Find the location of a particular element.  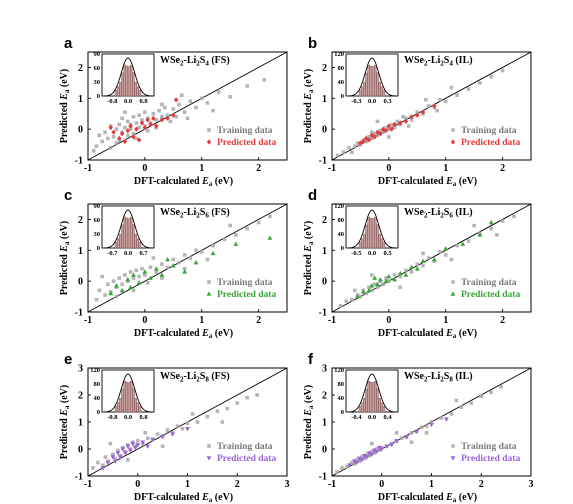

x-tick-label: 0 is located at coordinates (388, 168).